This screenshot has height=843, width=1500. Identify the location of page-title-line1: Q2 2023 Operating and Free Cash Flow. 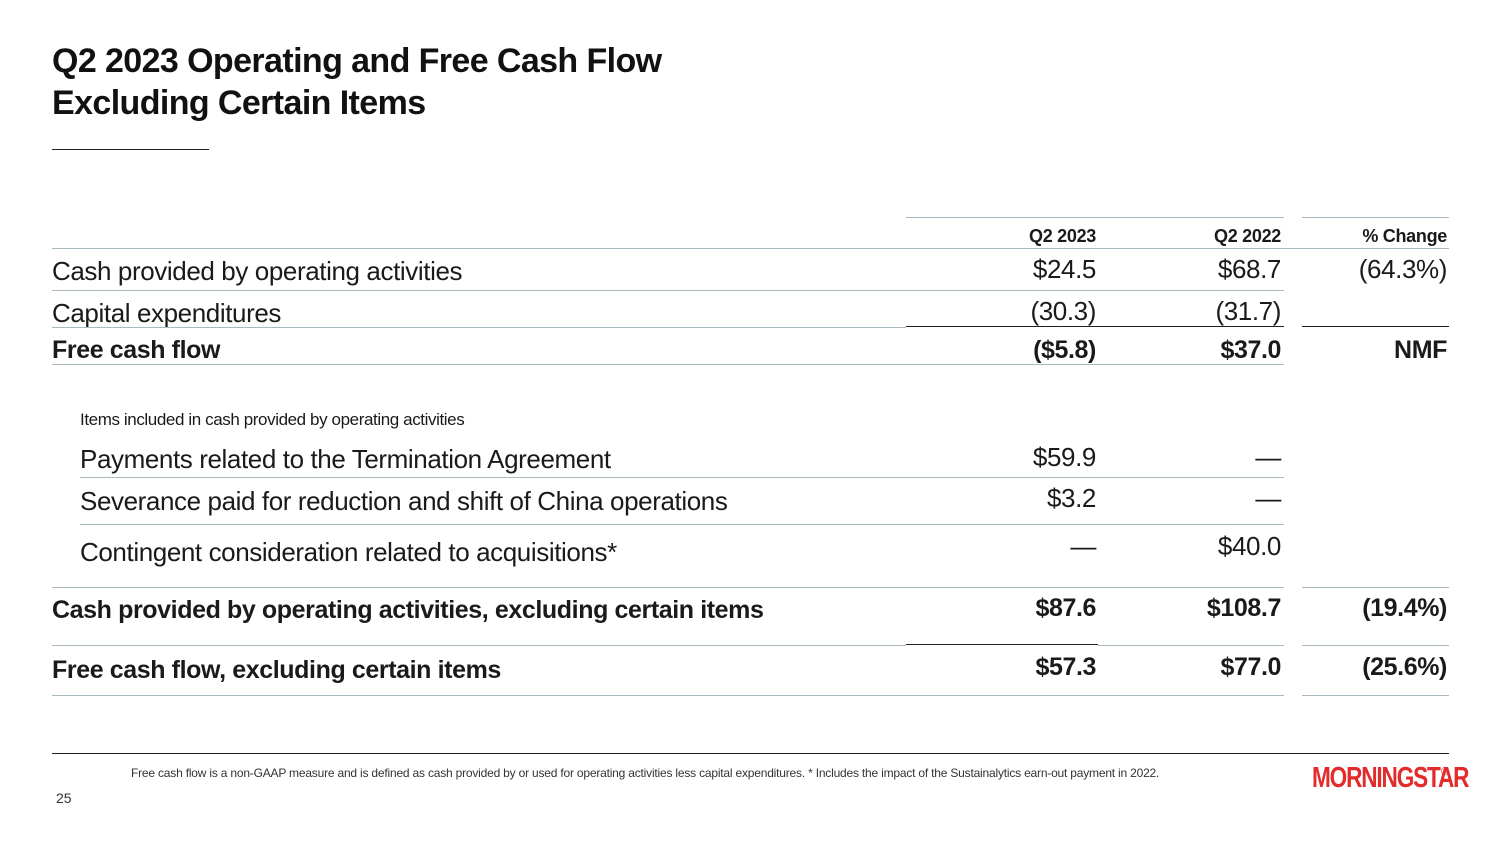
(357, 61).